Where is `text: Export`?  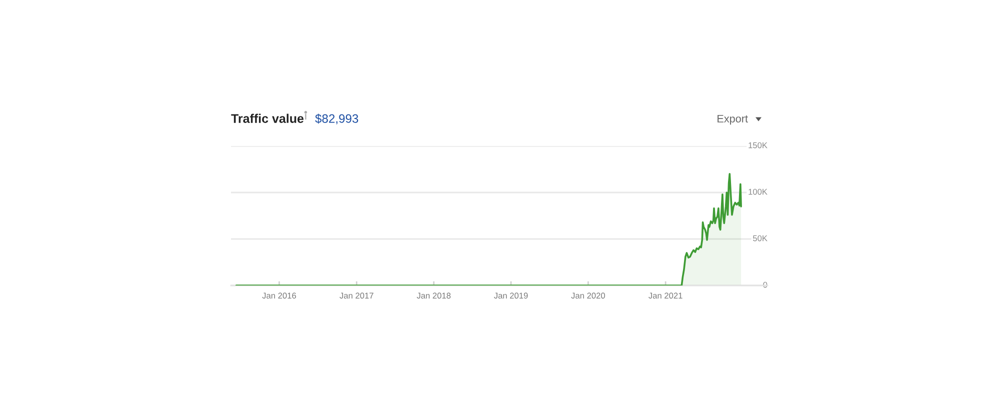
text: Export is located at coordinates (733, 119).